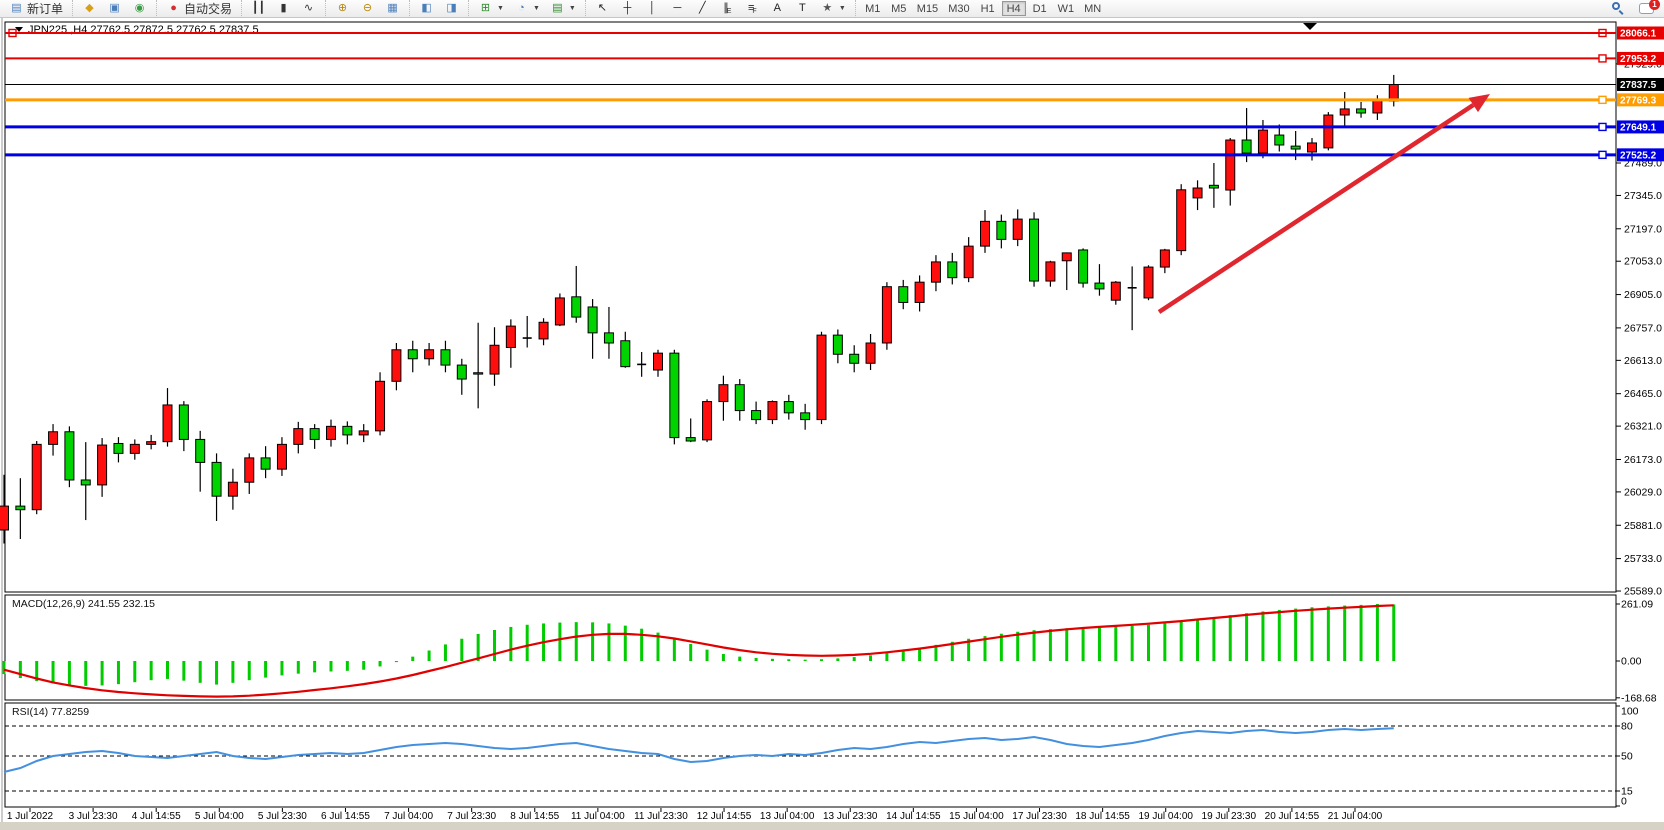 The height and width of the screenshot is (830, 1664). I want to click on svg-text: -168.68, so click(1639, 698).